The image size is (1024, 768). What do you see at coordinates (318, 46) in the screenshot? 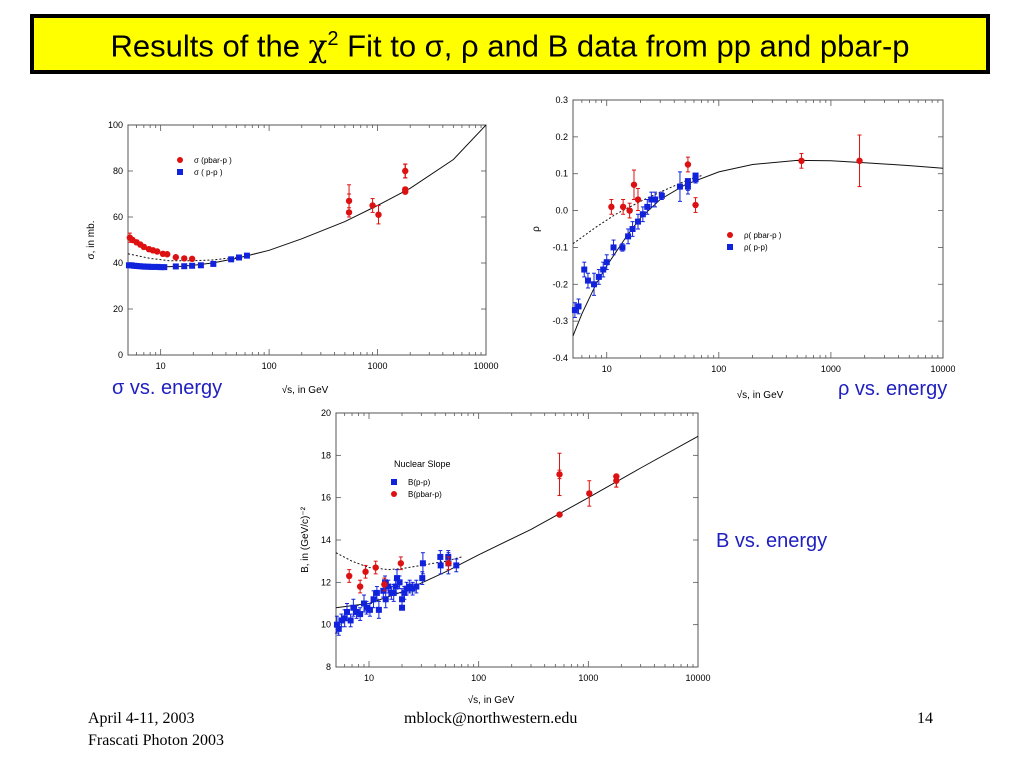
I see `title-chi: χ` at bounding box center [318, 46].